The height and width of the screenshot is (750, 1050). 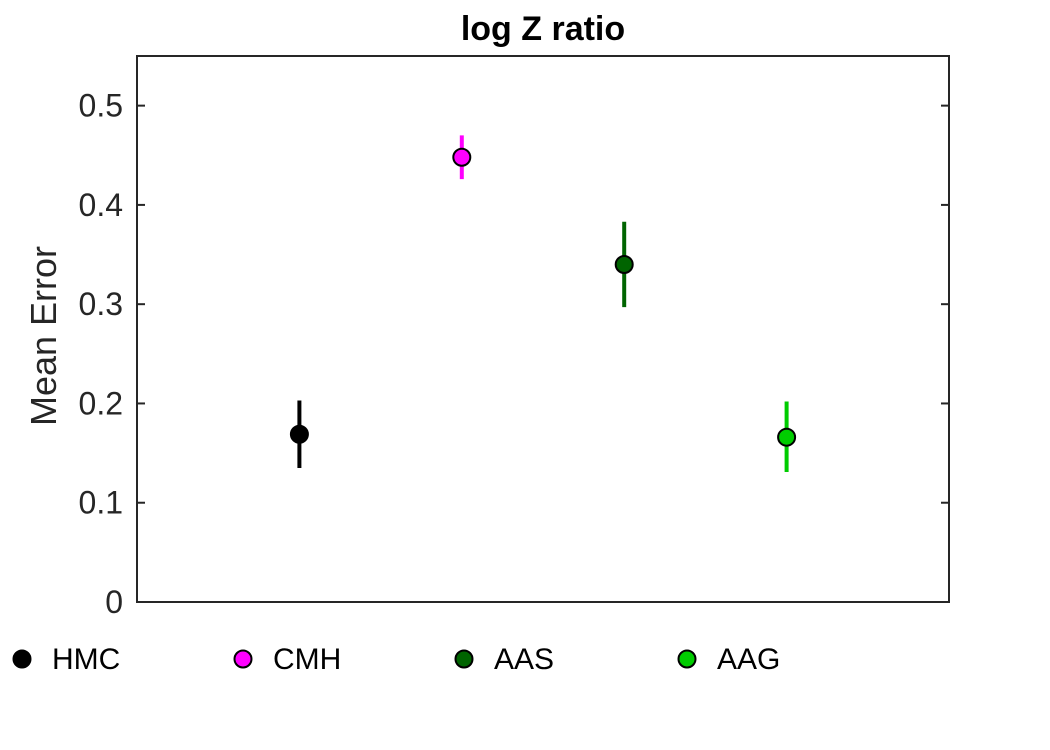 What do you see at coordinates (307, 659) in the screenshot?
I see `legend-label: CMH` at bounding box center [307, 659].